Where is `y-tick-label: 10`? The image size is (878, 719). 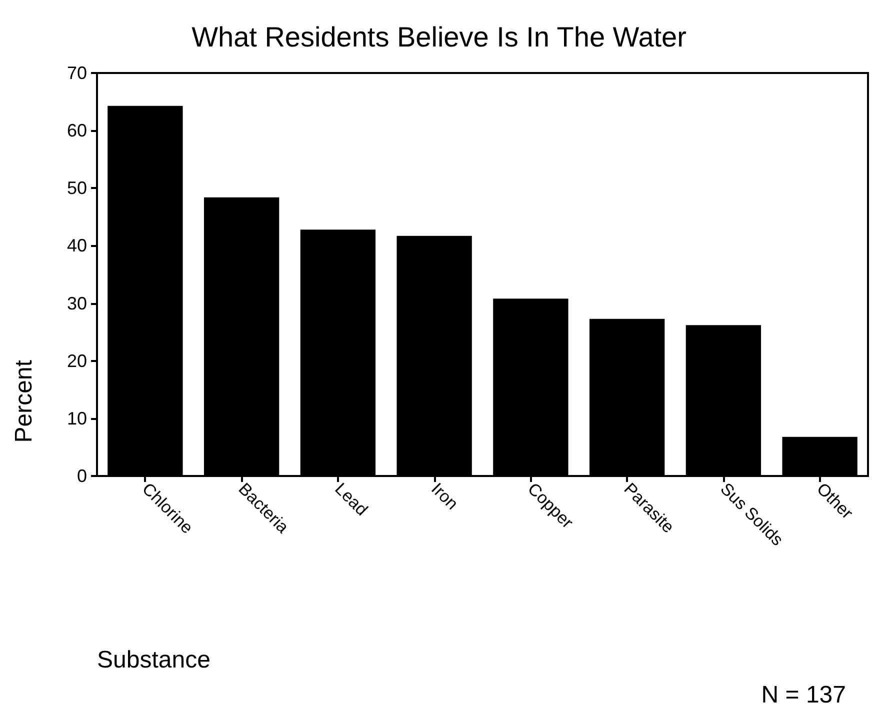 y-tick-label: 10 is located at coordinates (76, 418).